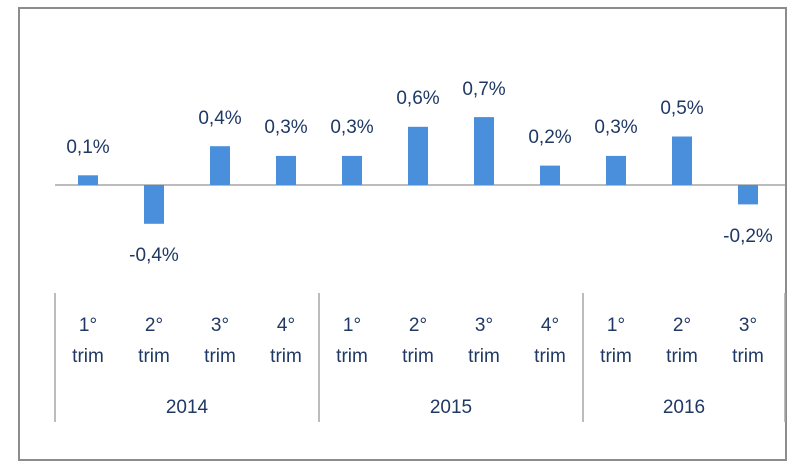 This screenshot has width=792, height=467. I want to click on group-label: 2015, so click(451, 407).